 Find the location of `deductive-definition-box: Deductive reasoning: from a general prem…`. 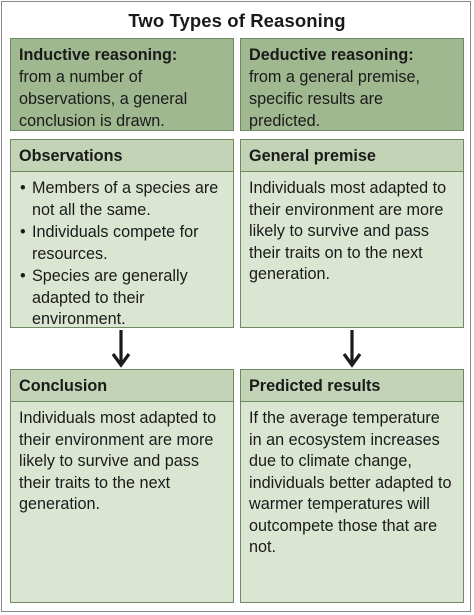

deductive-definition-box: Deductive reasoning: from a general prem… is located at coordinates (352, 84).